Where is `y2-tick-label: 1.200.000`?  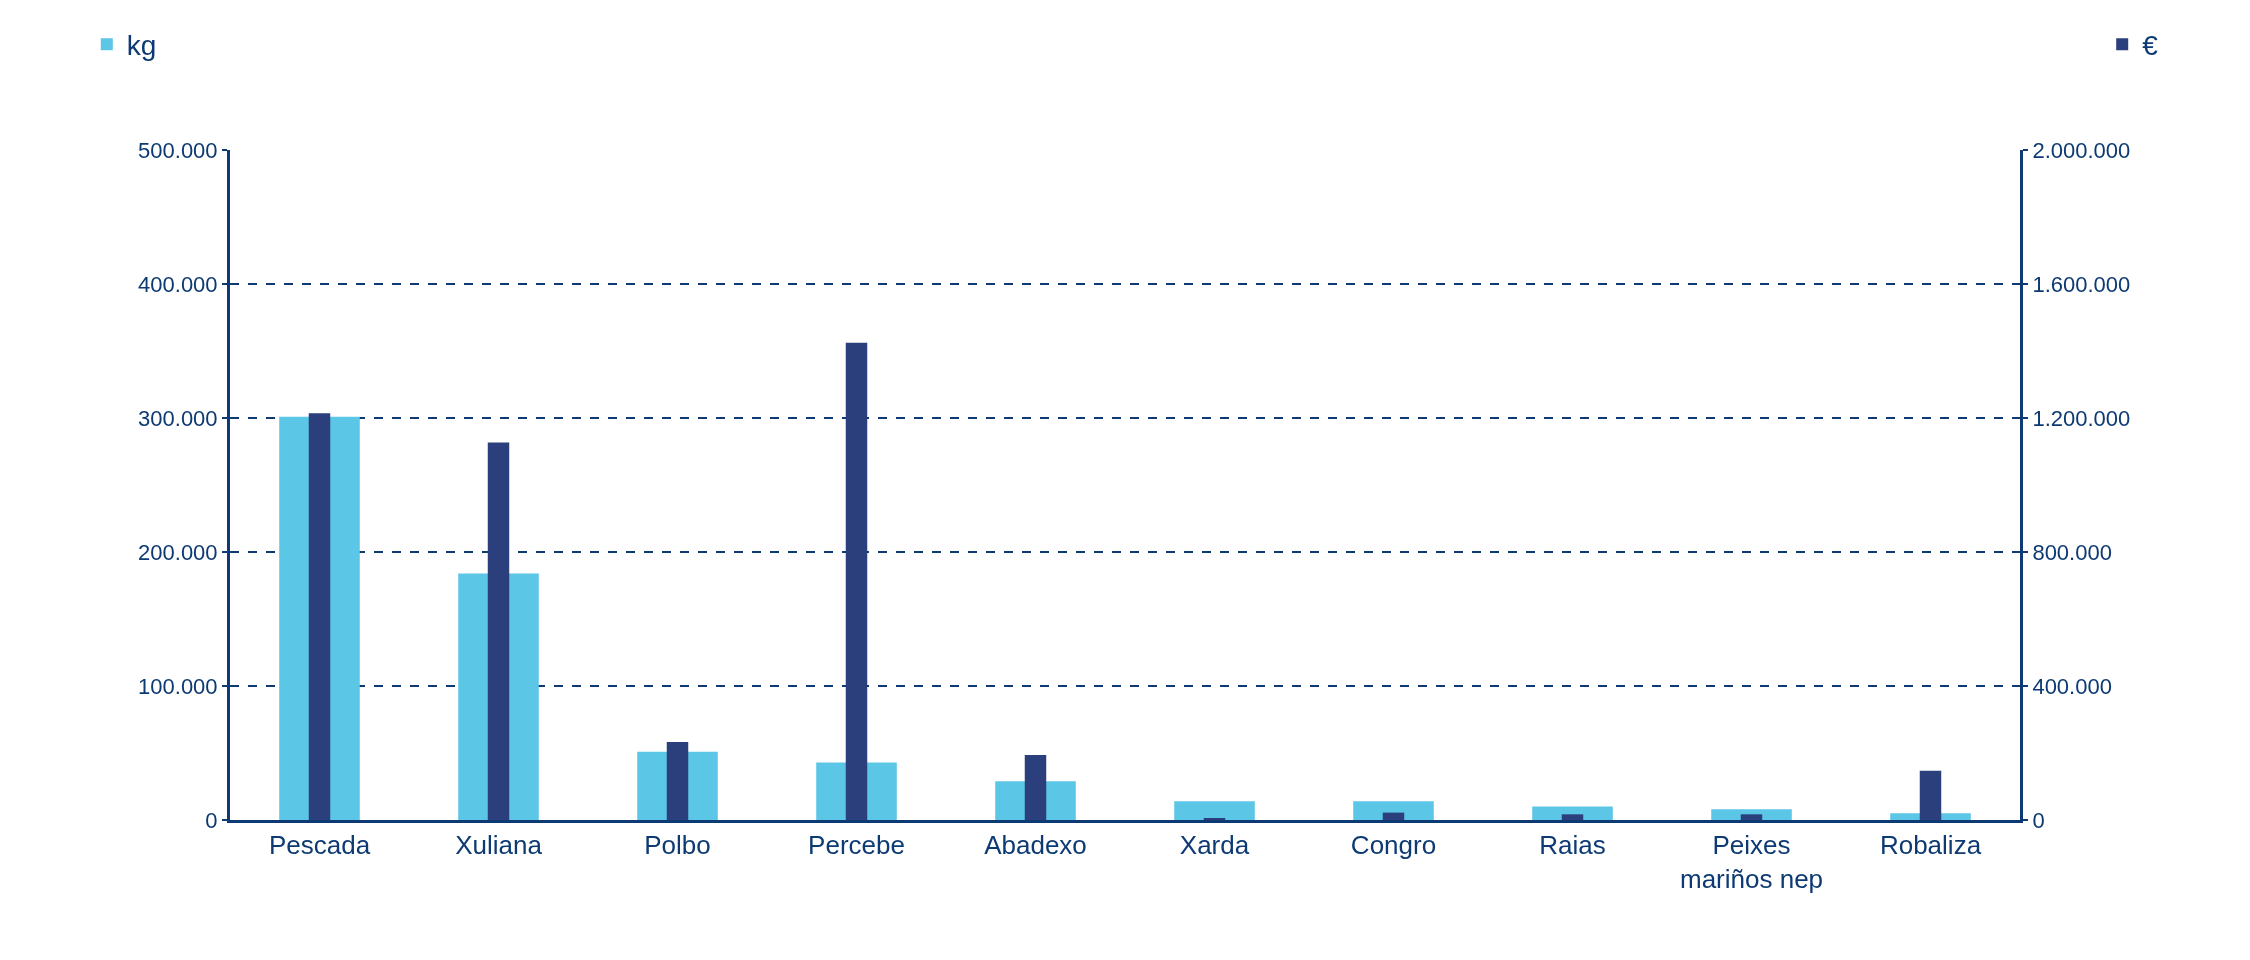
y2-tick-label: 1.200.000 is located at coordinates (2081, 418).